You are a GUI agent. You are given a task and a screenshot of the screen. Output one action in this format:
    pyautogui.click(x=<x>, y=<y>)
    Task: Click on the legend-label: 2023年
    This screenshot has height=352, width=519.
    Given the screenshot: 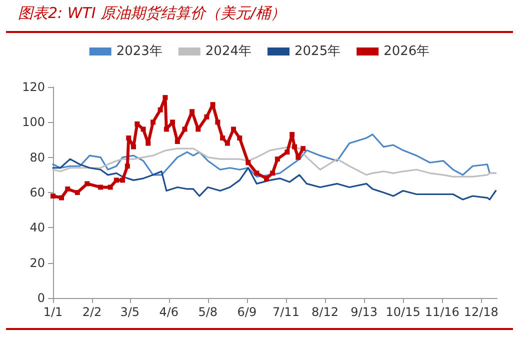 What is the action you would take?
    pyautogui.click(x=139, y=51)
    